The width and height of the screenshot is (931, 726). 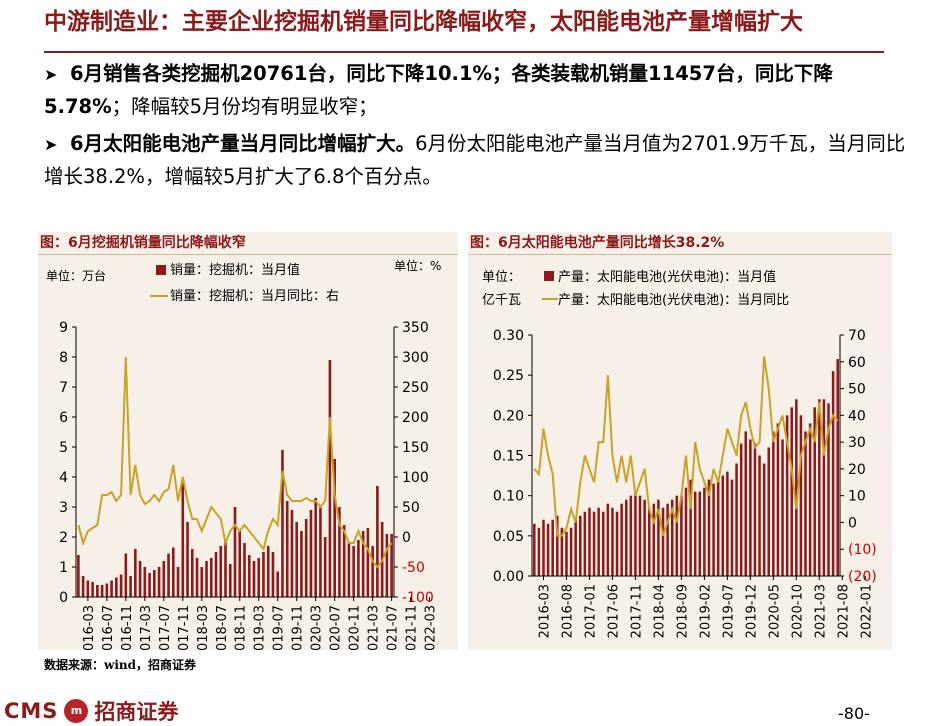 I want to click on legend-bar-swatch, so click(x=549, y=276).